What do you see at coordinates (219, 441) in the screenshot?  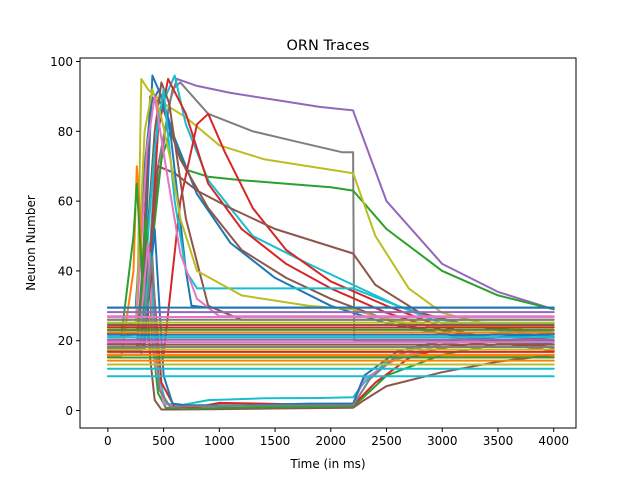 I see `x-tick-label: 1000` at bounding box center [219, 441].